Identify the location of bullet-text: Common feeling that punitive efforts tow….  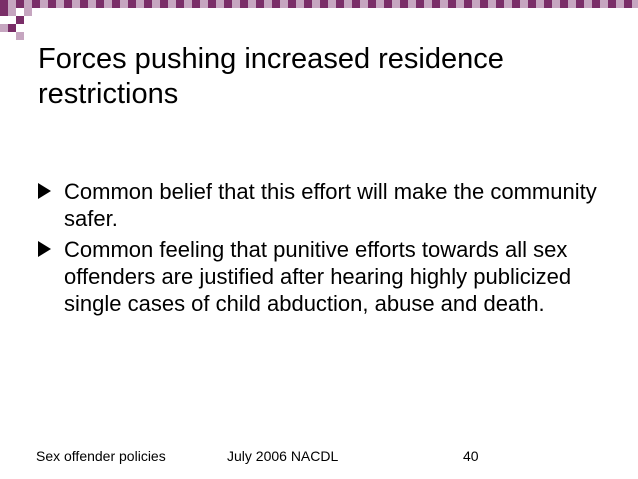
(318, 276).